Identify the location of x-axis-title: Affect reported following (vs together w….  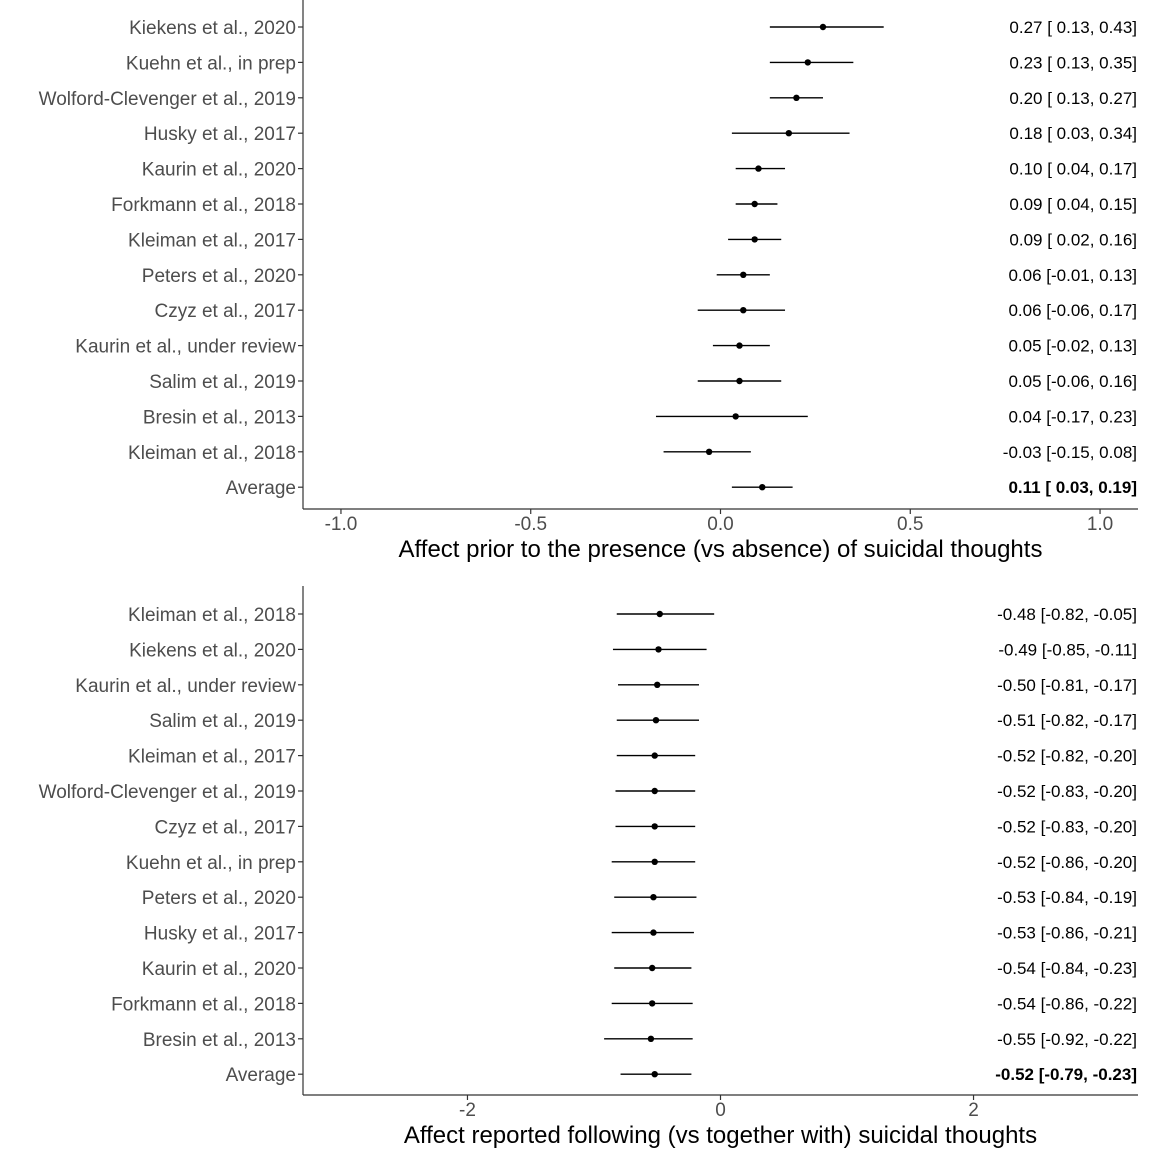
(720, 1135).